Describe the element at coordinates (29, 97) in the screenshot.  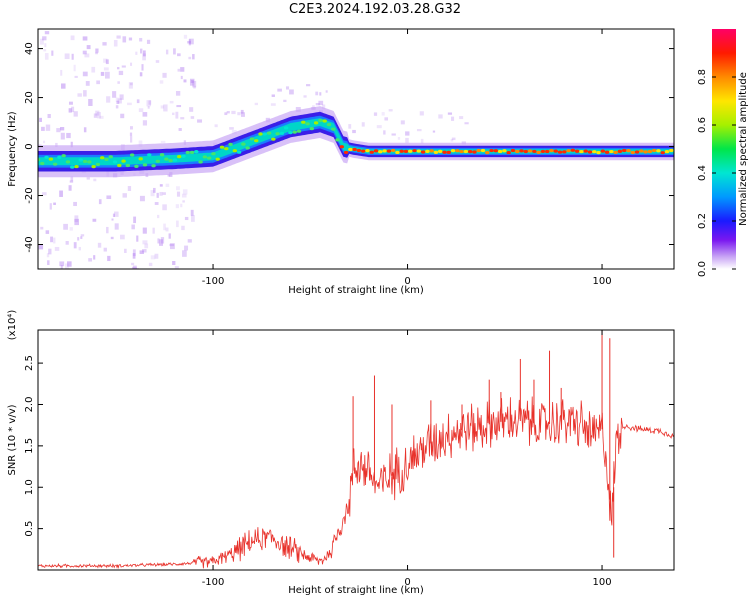
I see `y-tick-label: 20` at that location.